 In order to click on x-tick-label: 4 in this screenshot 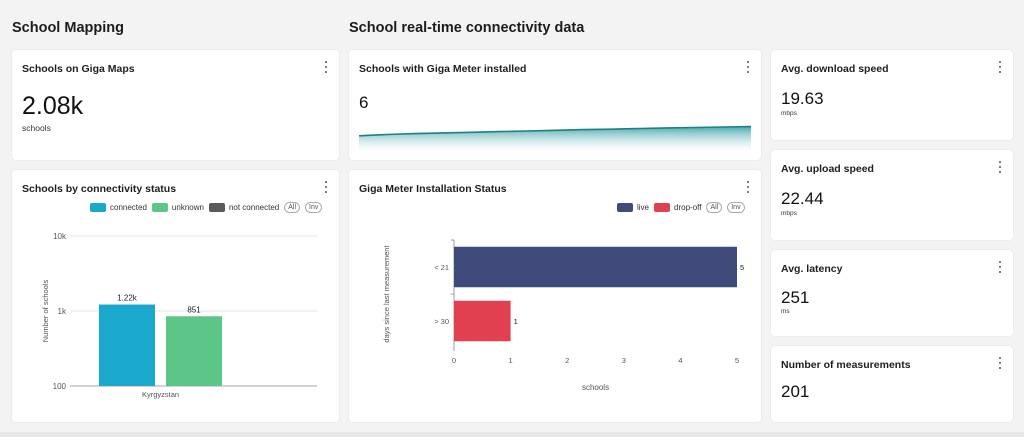, I will do `click(680, 360)`.